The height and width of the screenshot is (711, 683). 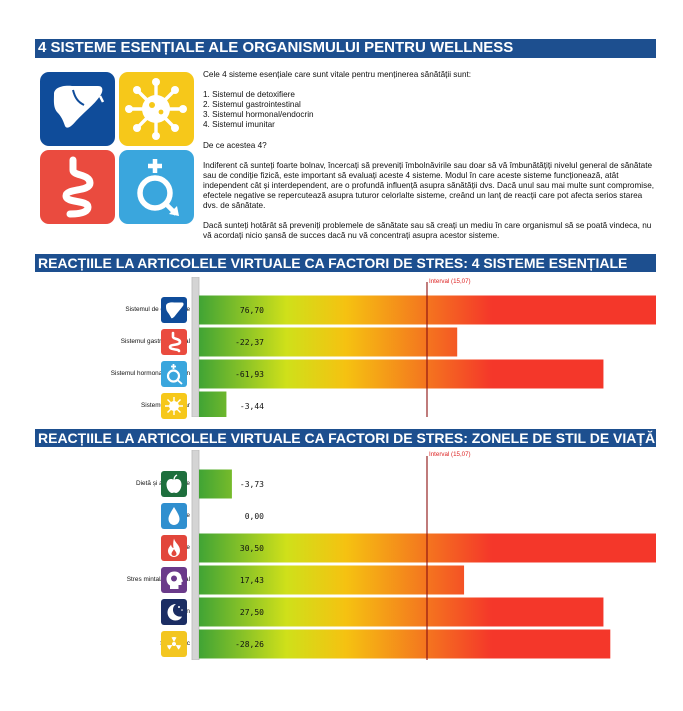 I want to click on flame-icon-badge, so click(x=174, y=548).